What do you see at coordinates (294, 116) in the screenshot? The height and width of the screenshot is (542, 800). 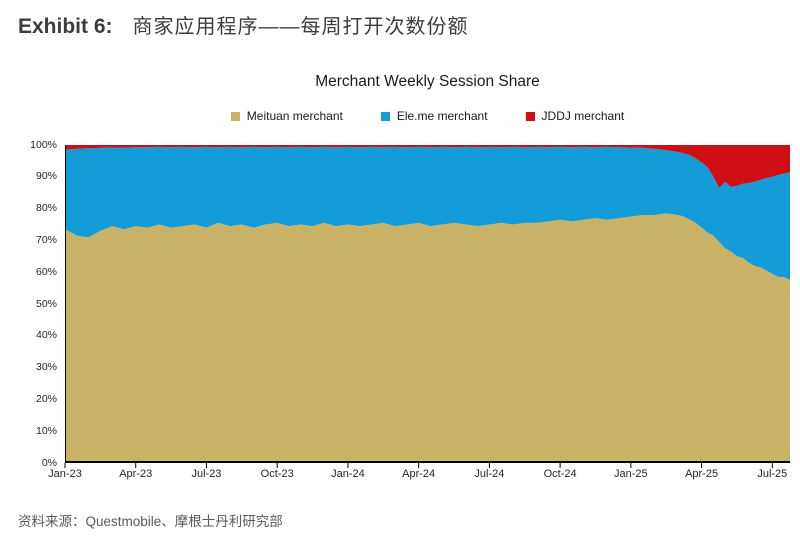 I see `legend-label: Meituan merchant` at bounding box center [294, 116].